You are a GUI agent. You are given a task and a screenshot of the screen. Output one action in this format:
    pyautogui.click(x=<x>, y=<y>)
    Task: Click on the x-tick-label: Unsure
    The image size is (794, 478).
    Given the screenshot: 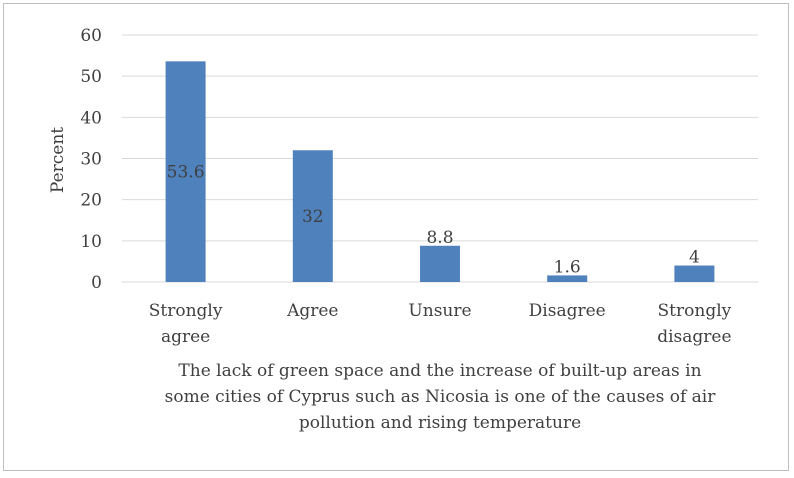 What is the action you would take?
    pyautogui.click(x=439, y=311)
    